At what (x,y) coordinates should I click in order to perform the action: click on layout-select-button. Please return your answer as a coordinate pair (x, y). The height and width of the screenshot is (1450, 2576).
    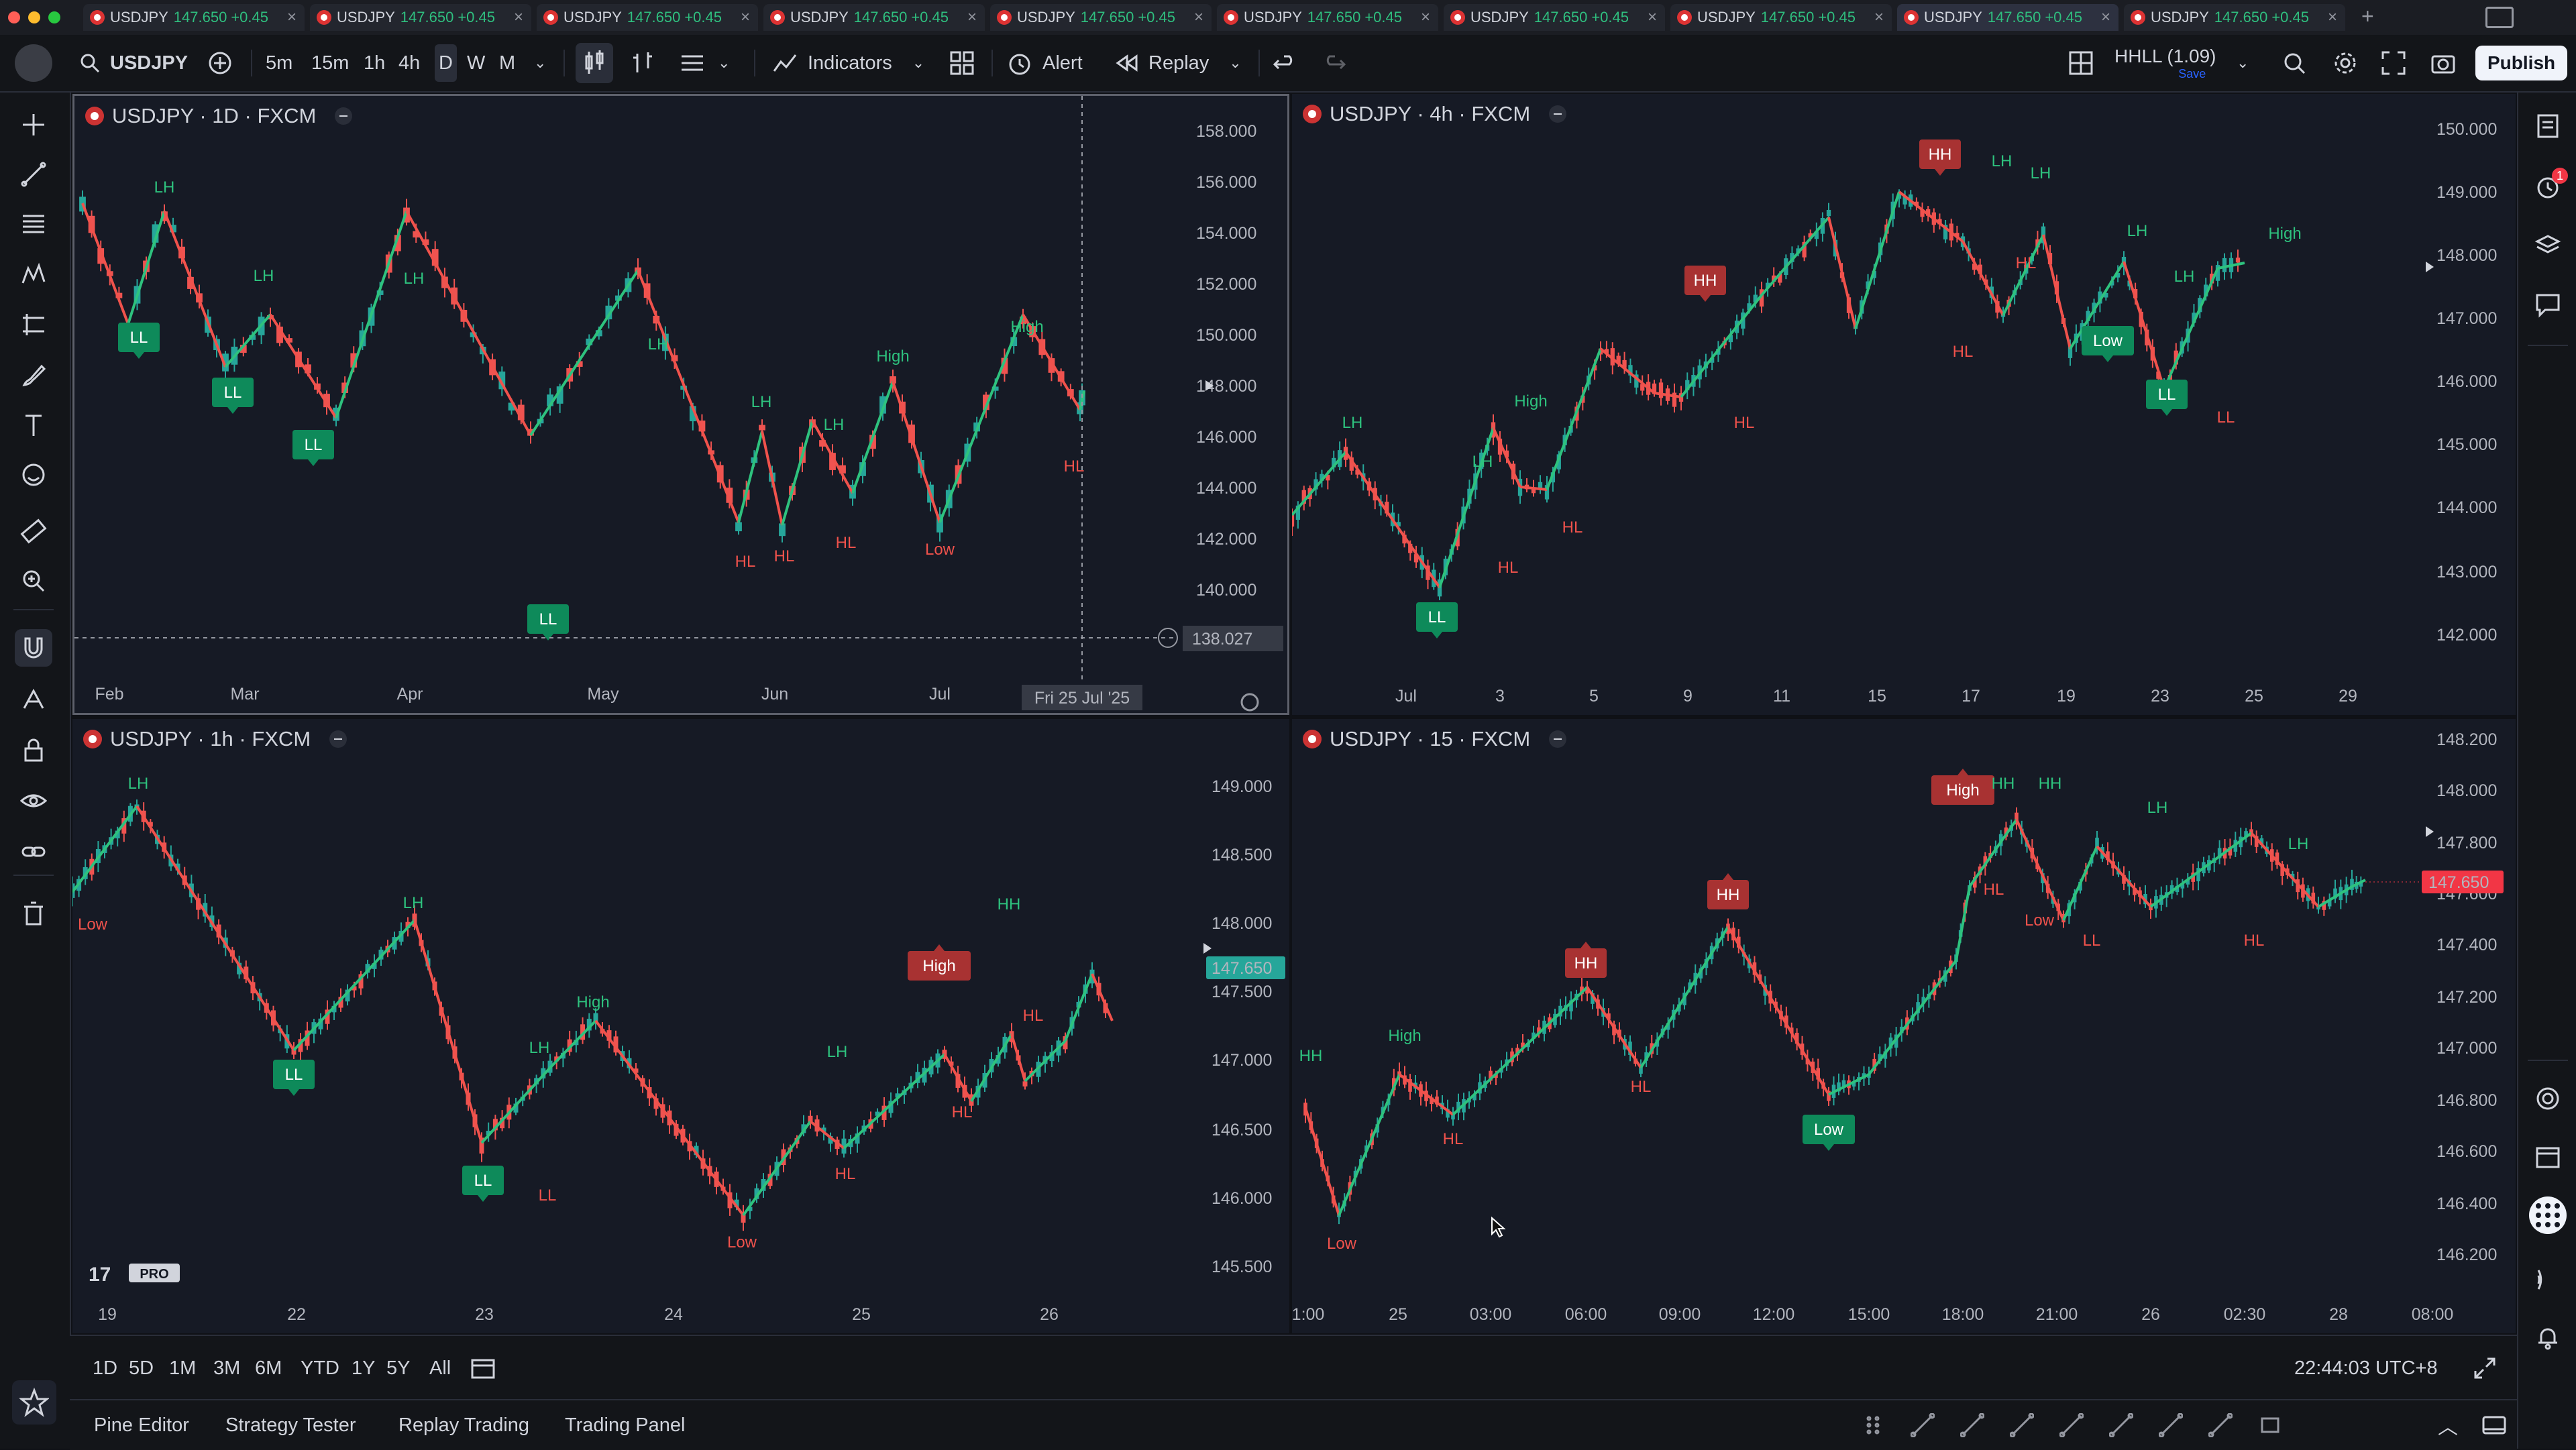
    Looking at the image, I should click on (2081, 63).